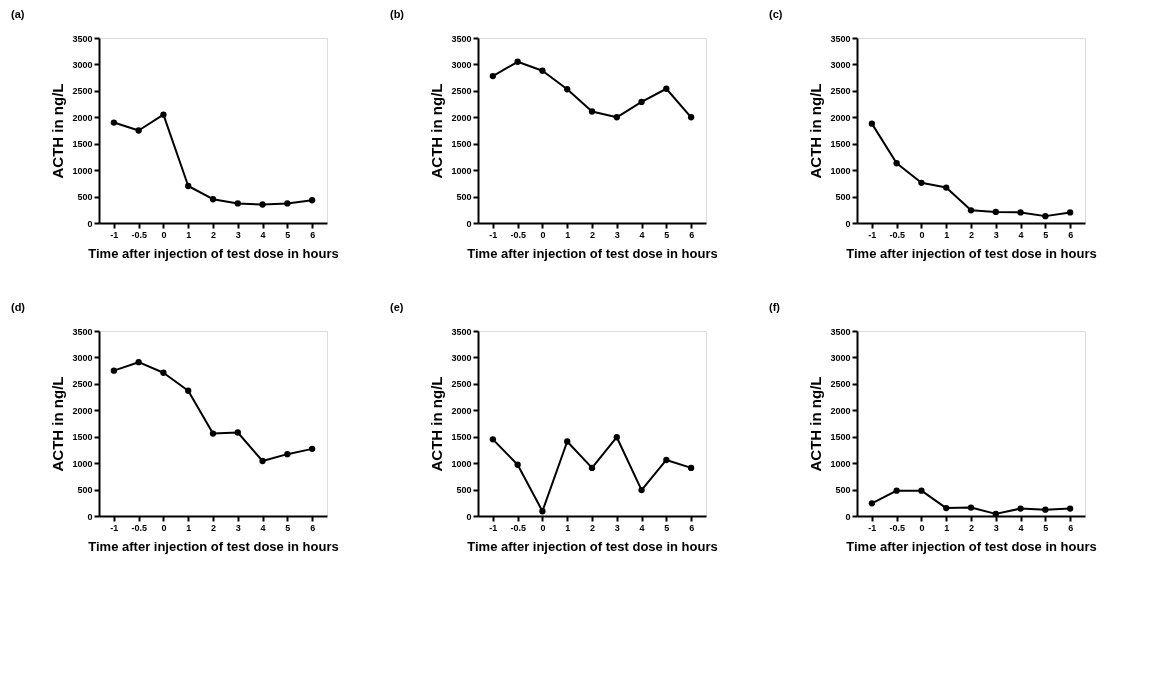 This screenshot has width=1172, height=690. What do you see at coordinates (397, 14) in the screenshot?
I see `chart-title: (b)` at bounding box center [397, 14].